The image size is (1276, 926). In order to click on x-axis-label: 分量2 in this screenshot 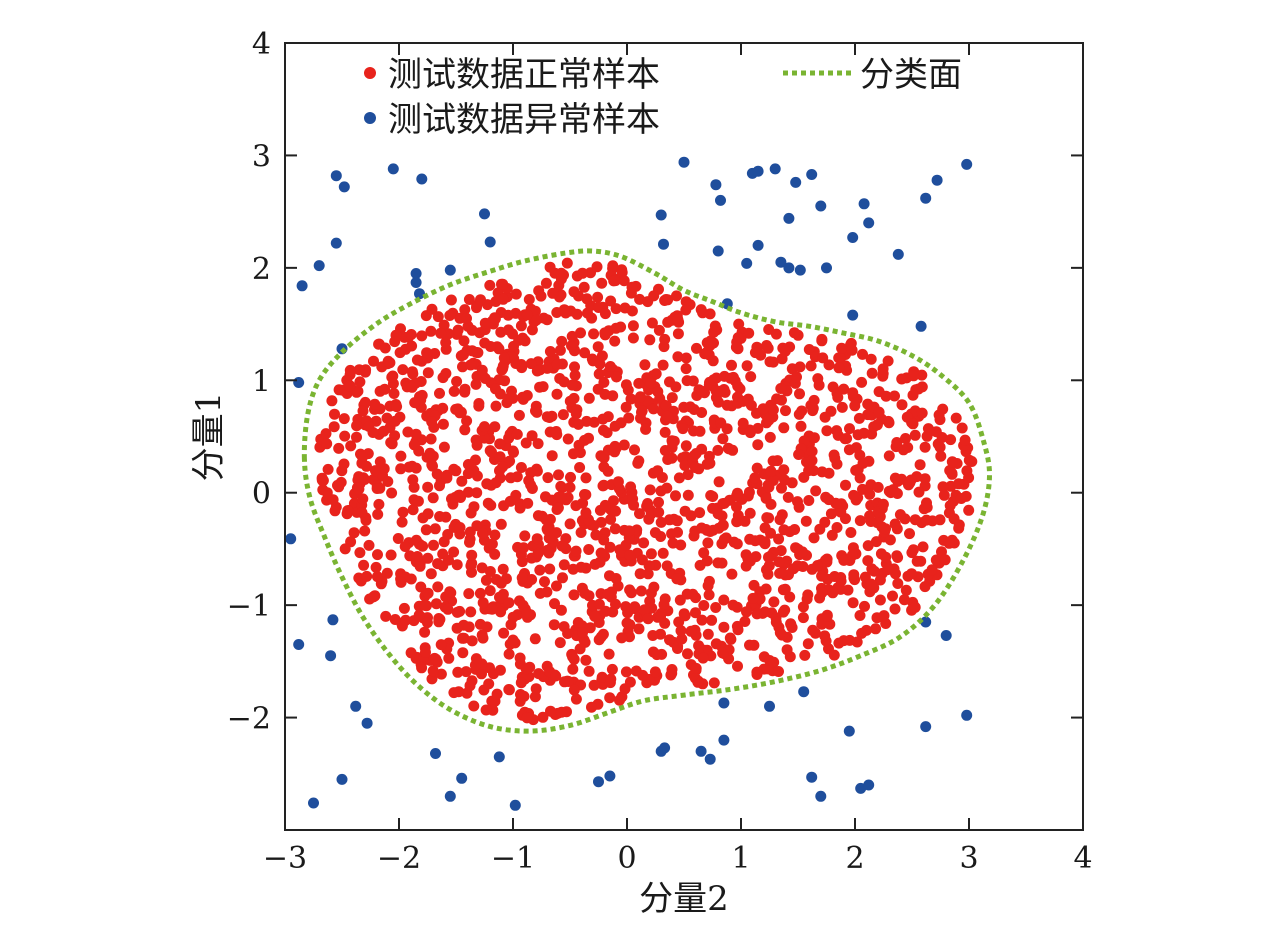, I will do `click(684, 899)`.